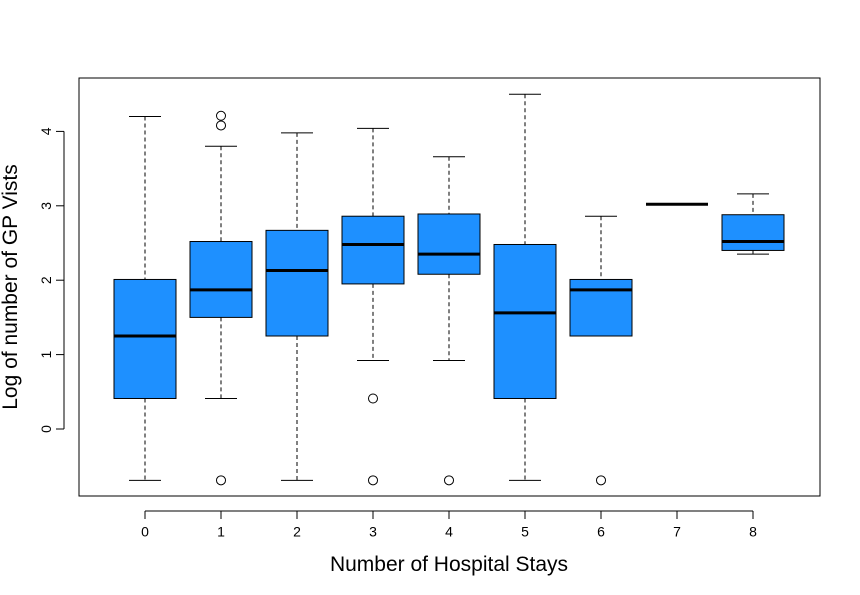  What do you see at coordinates (449, 532) in the screenshot?
I see `x-tick-label: 4` at bounding box center [449, 532].